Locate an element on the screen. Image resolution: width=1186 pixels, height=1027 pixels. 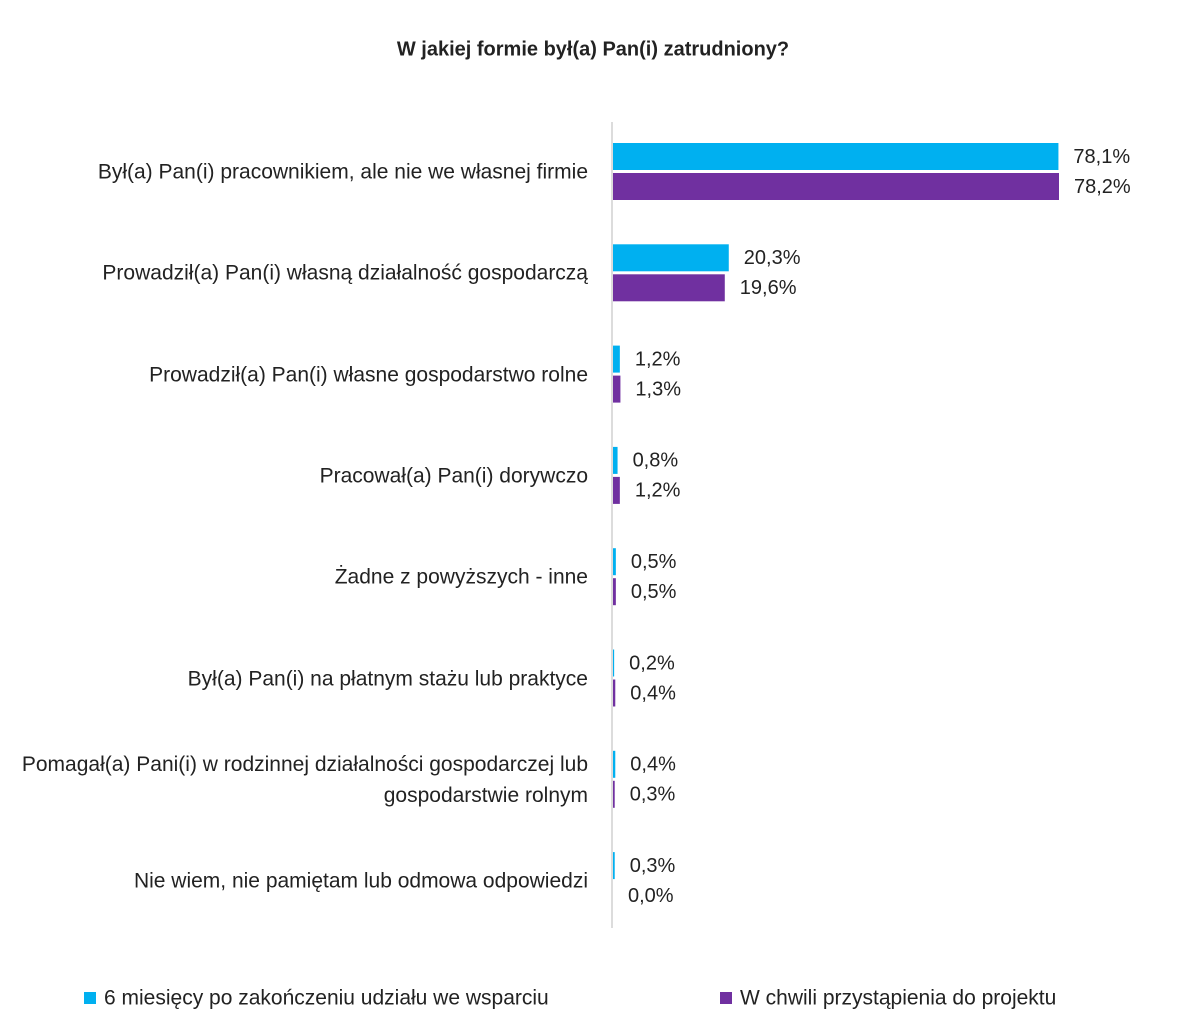
category-label: Pracował(a) Pan(i) dorywczo is located at coordinates (453, 476).